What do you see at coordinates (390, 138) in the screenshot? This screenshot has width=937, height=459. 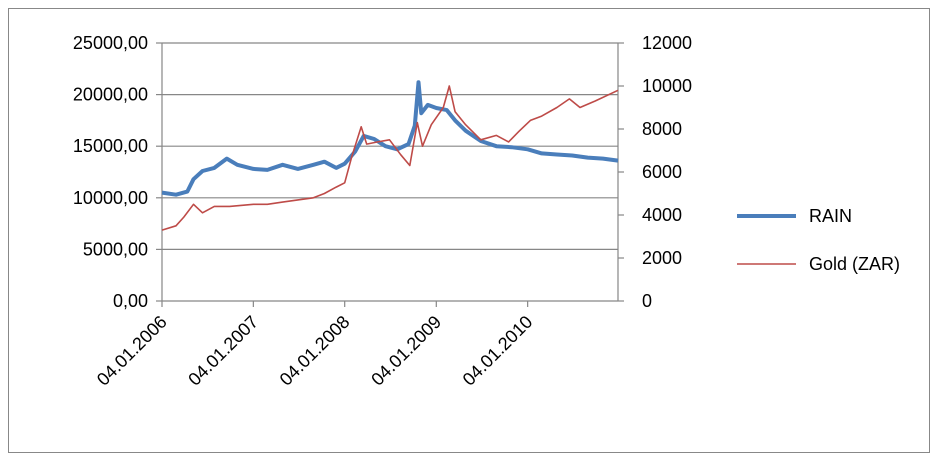 I see `series-line-rain` at bounding box center [390, 138].